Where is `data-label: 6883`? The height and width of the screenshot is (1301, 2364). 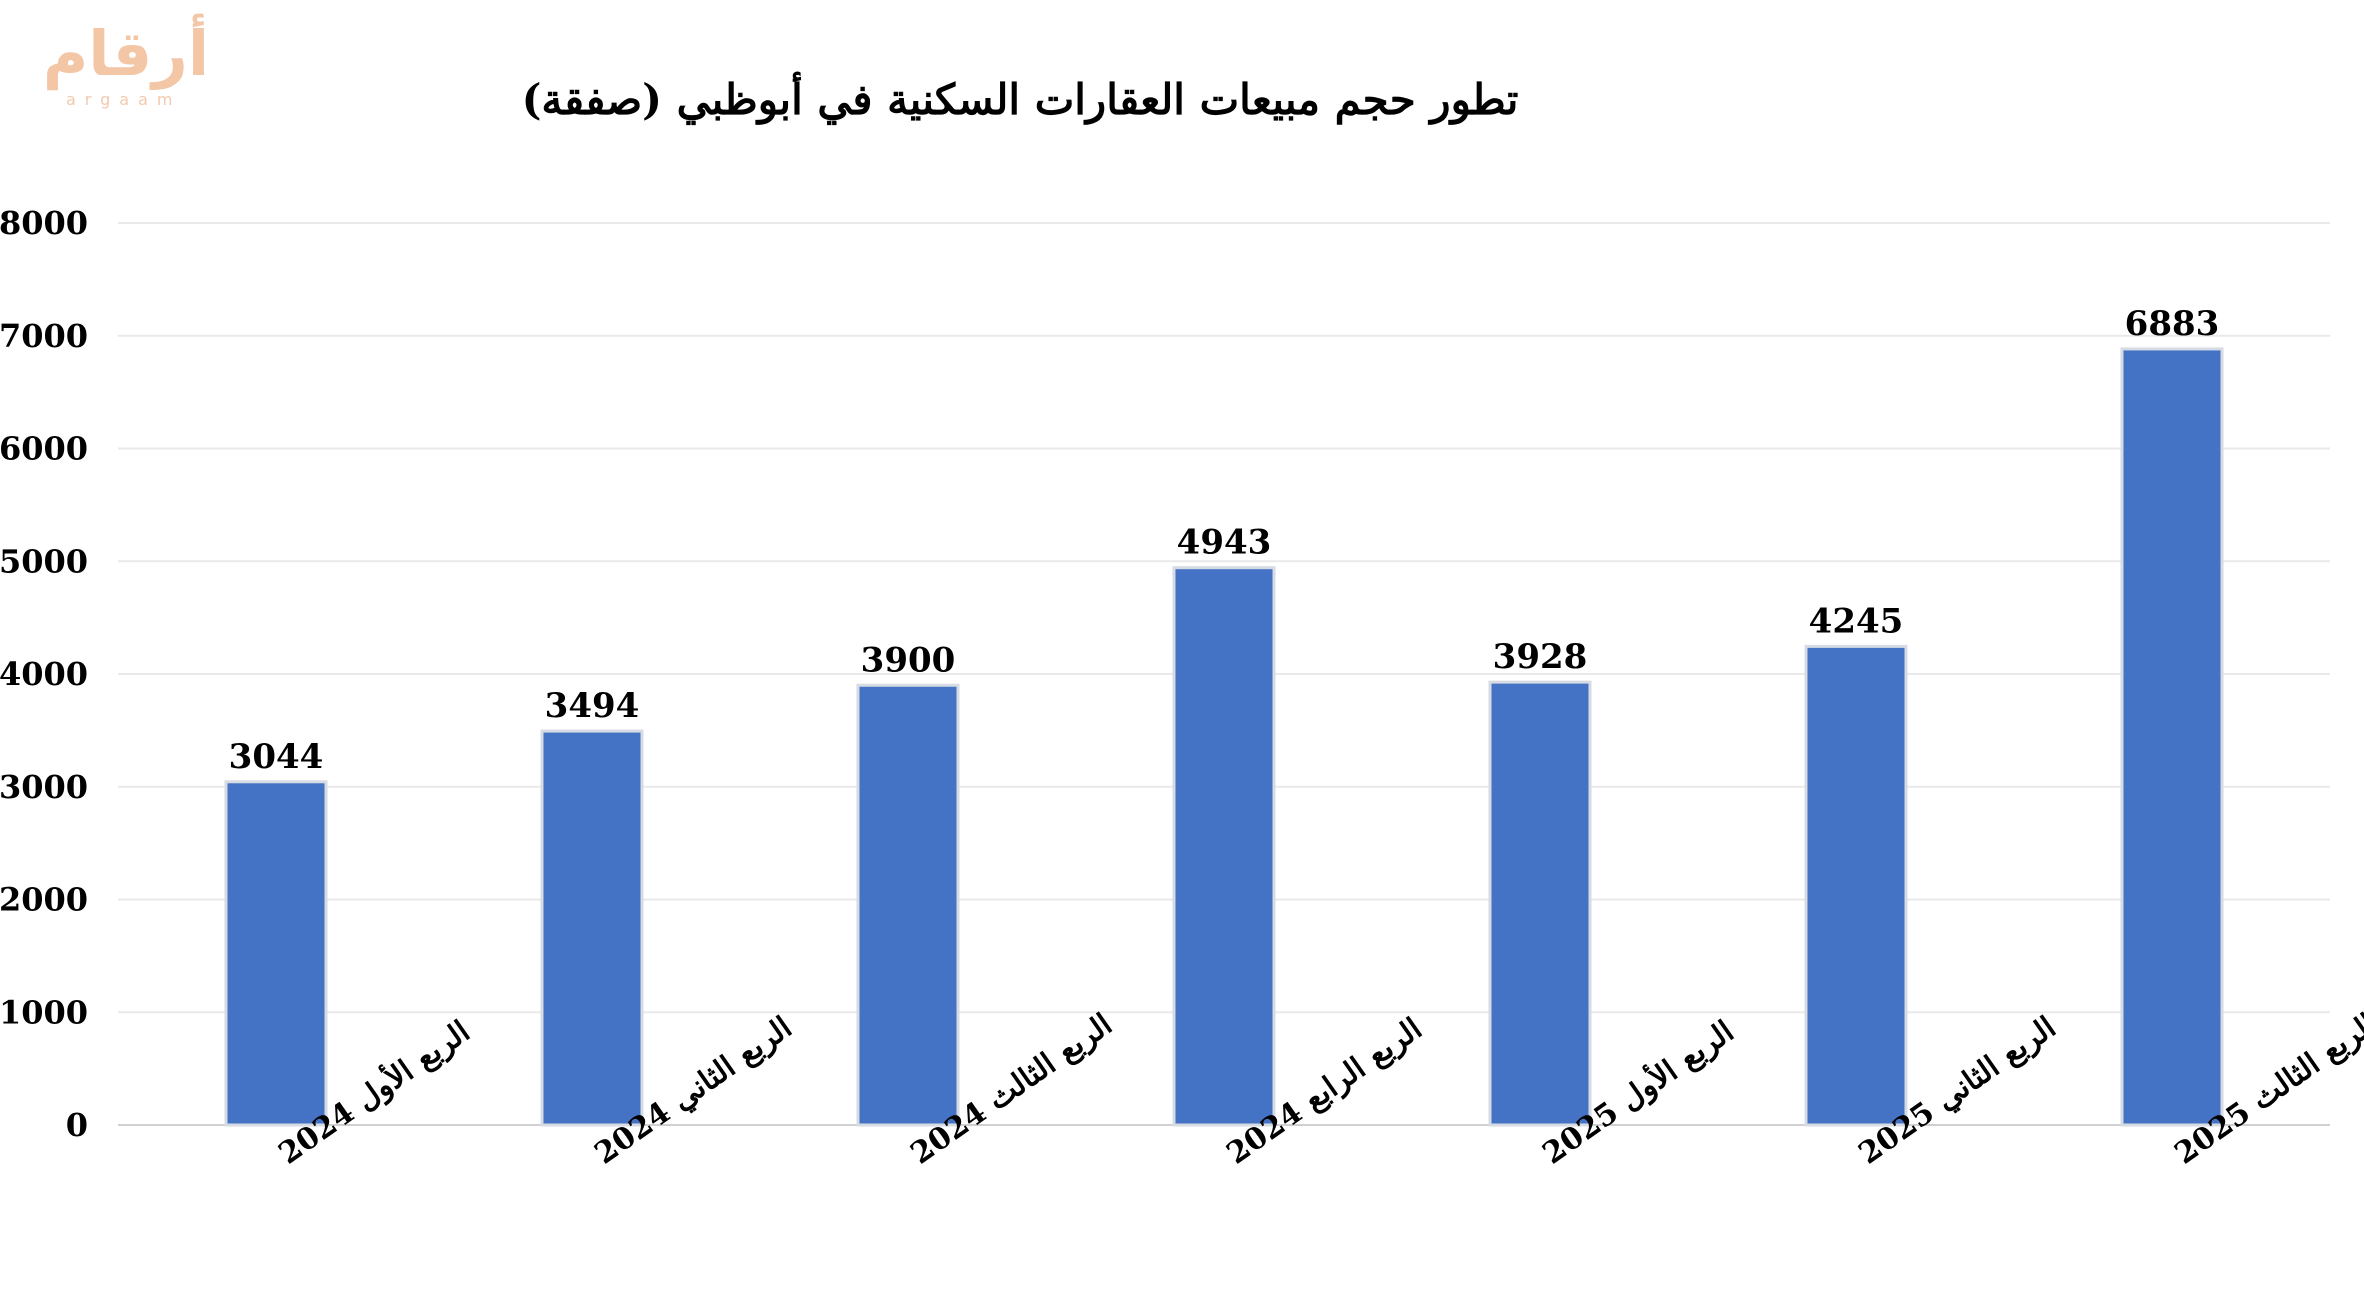 data-label: 6883 is located at coordinates (2172, 324).